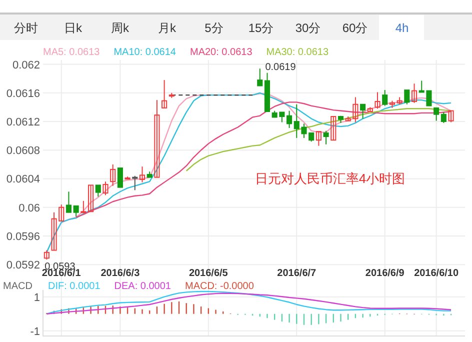 The height and width of the screenshot is (342, 472). Describe the element at coordinates (437, 273) in the screenshot. I see `x-tick-label: 2016/6/10` at that location.